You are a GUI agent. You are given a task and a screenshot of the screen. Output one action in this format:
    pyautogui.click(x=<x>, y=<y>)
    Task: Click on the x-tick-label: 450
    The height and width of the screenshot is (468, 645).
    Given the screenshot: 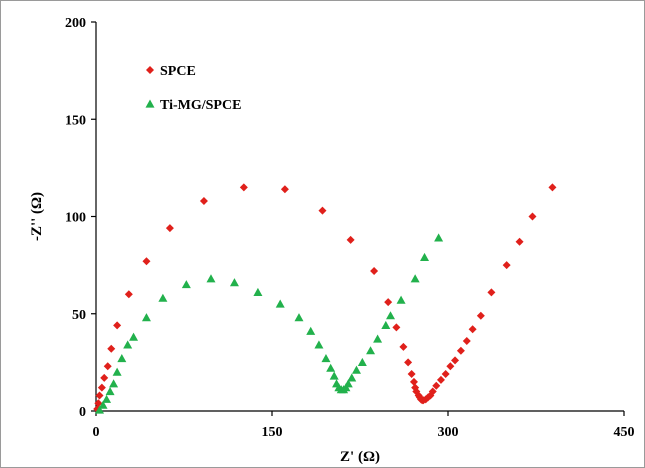 What is the action you would take?
    pyautogui.click(x=624, y=432)
    